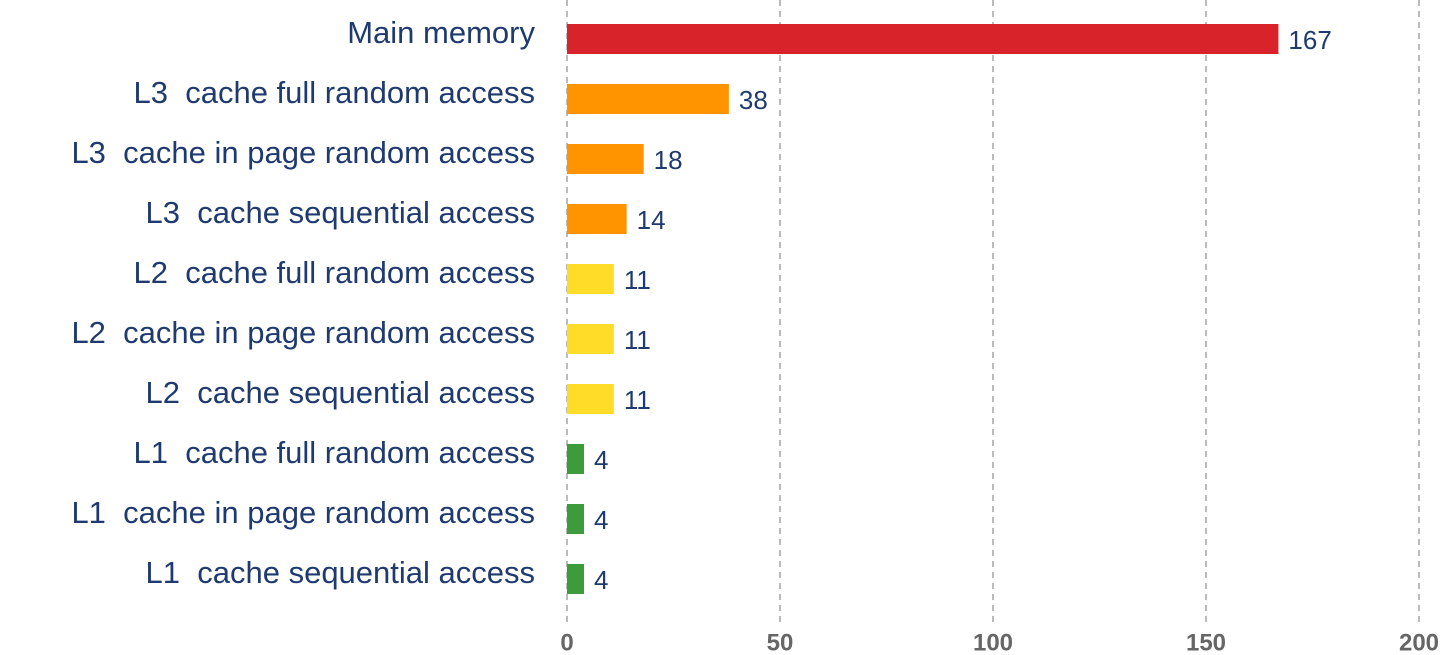 This screenshot has width=1440, height=655. Describe the element at coordinates (668, 160) in the screenshot. I see `value-label: 18` at that location.